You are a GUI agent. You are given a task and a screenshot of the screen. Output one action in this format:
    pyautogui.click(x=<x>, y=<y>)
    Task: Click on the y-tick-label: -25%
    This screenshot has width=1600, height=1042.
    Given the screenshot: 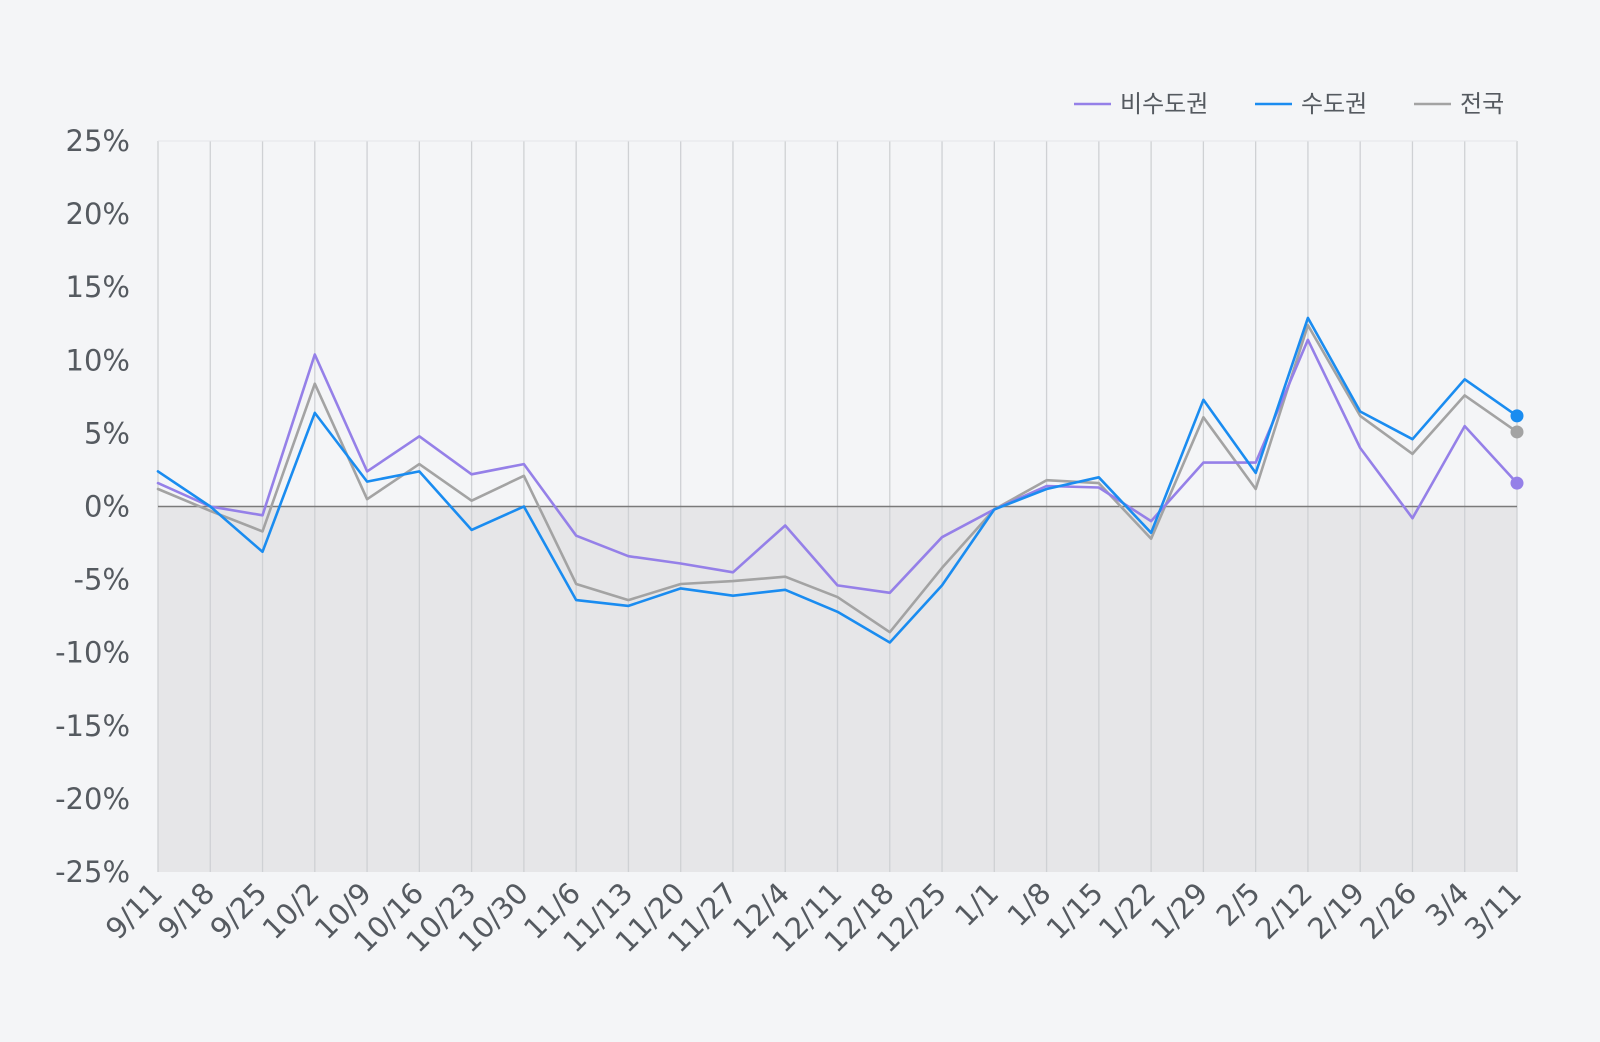 What is the action you would take?
    pyautogui.click(x=92, y=872)
    